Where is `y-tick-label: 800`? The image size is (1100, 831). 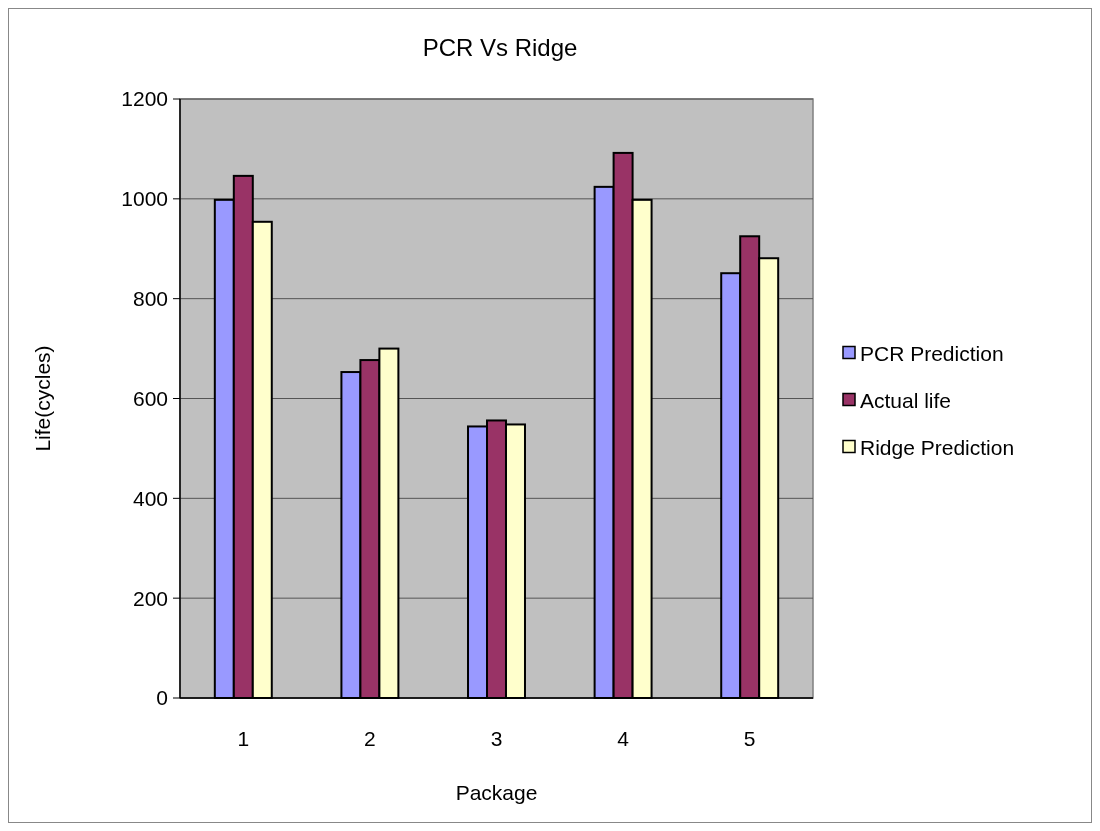 y-tick-label: 800 is located at coordinates (150, 299).